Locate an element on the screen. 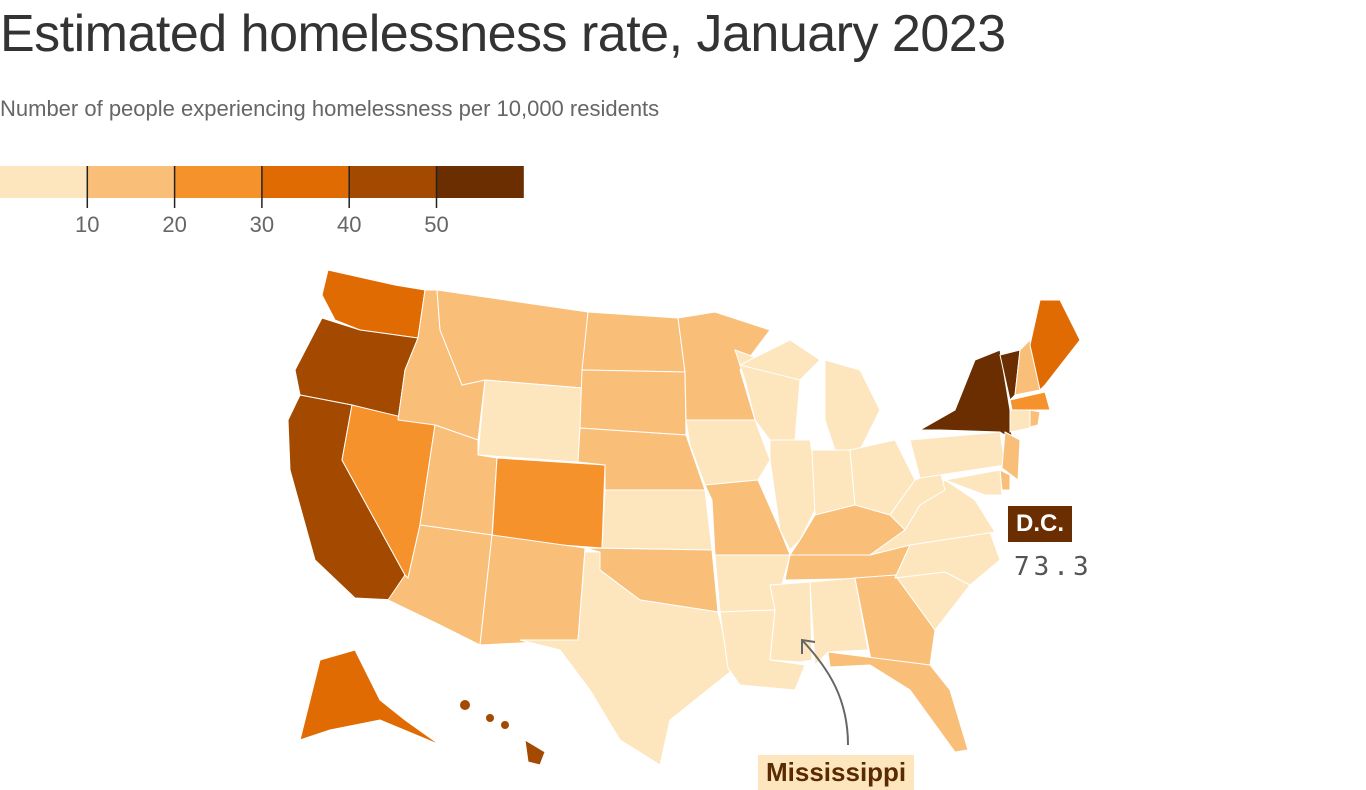 This screenshot has width=1366, height=790. state-ak is located at coordinates (370, 697).